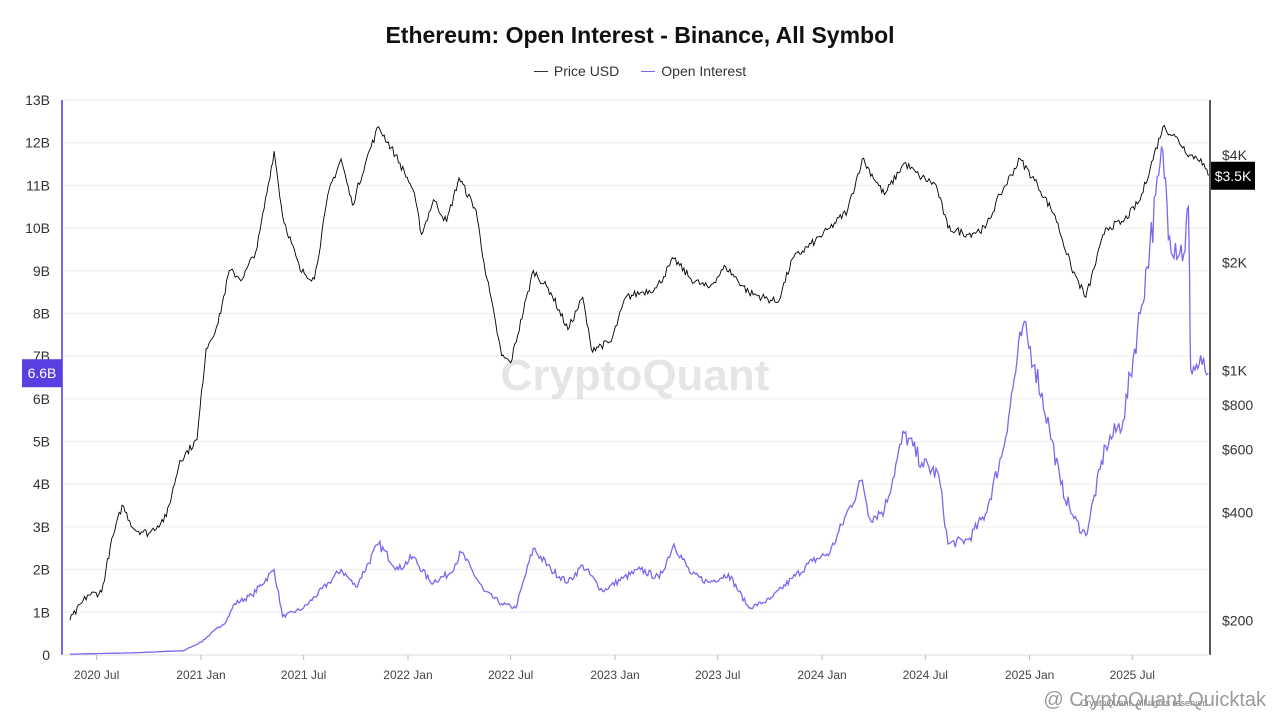  I want to click on y-left-tick-label: 6B, so click(41, 399).